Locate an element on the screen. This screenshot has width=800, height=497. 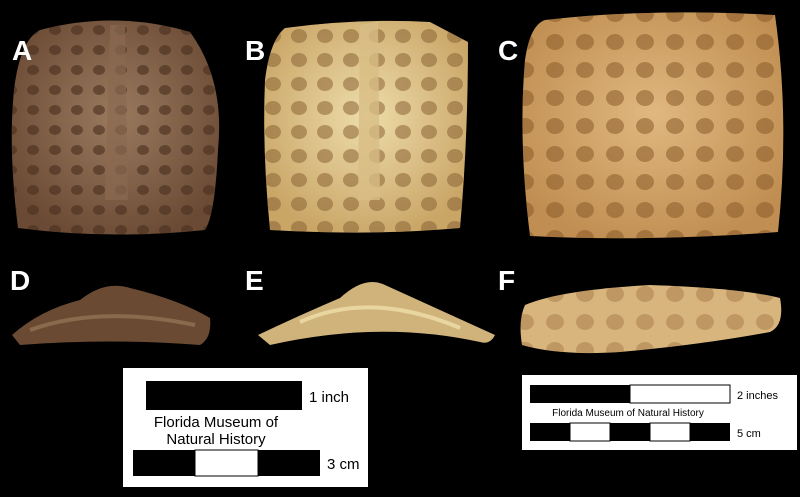
scale-label: 3 cm is located at coordinates (343, 464).